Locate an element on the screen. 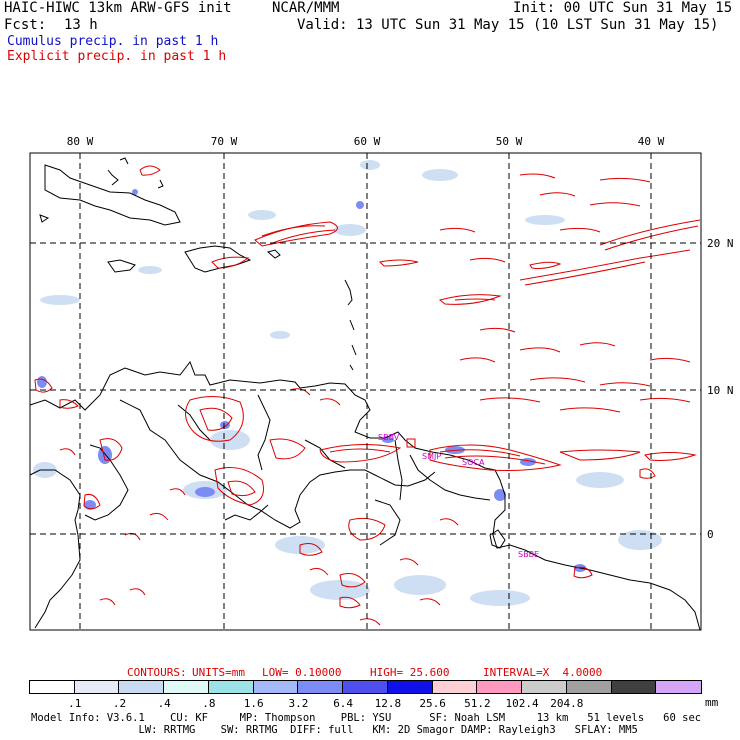  contours-interval: INTERVAL=X 4.0000 is located at coordinates (543, 672).